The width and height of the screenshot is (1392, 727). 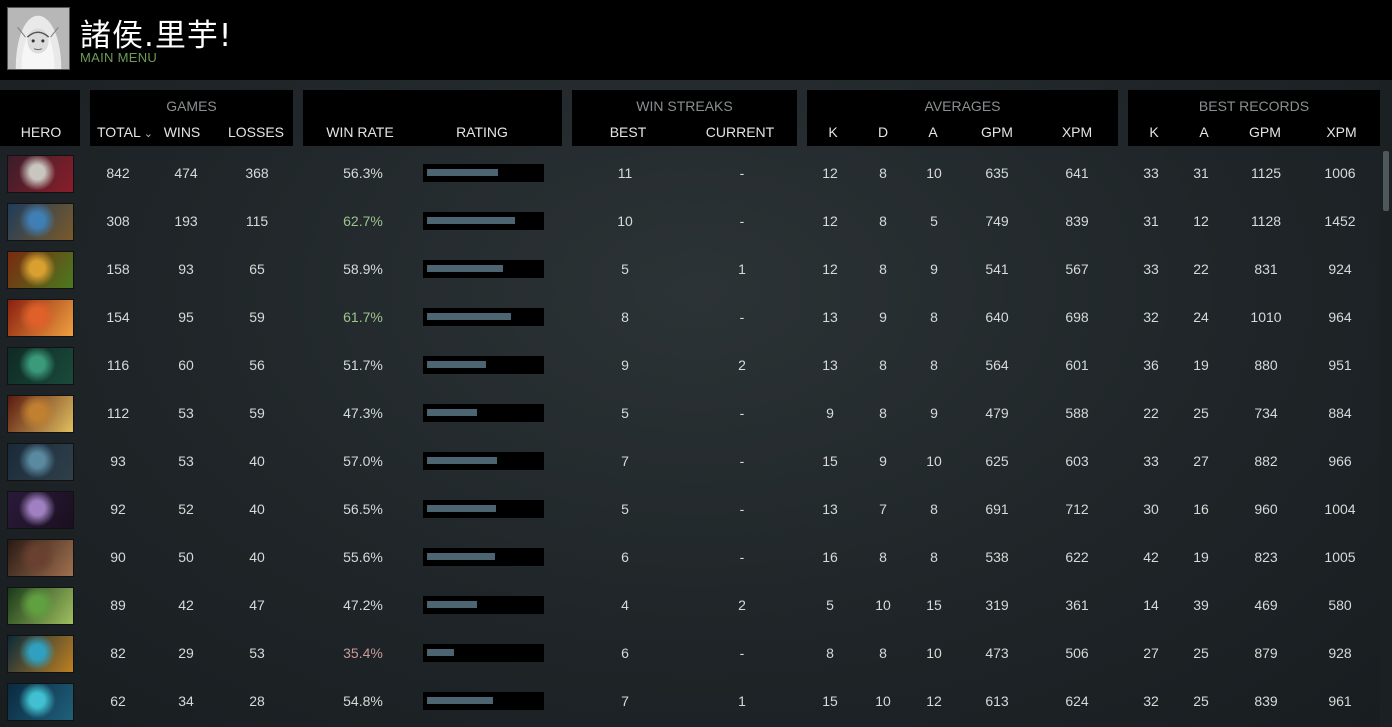 What do you see at coordinates (934, 173) in the screenshot?
I see `avg-assists-cell: 10` at bounding box center [934, 173].